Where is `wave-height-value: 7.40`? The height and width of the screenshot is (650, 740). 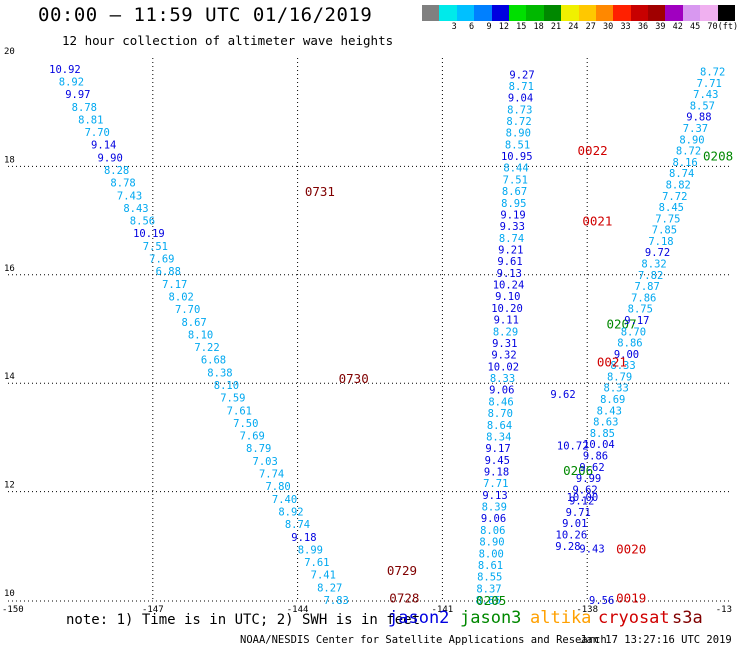
wave-height-value: 7.40 is located at coordinates (284, 500).